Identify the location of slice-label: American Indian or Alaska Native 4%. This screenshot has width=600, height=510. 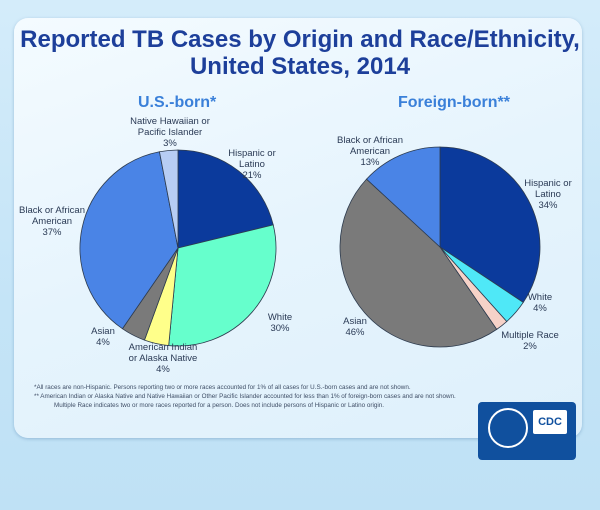
(163, 358).